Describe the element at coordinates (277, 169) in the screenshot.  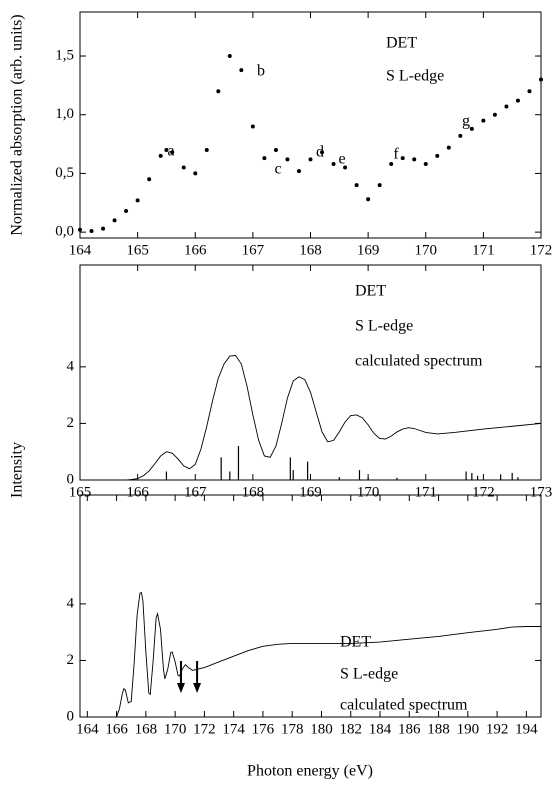
I see `peak-label: c` at that location.